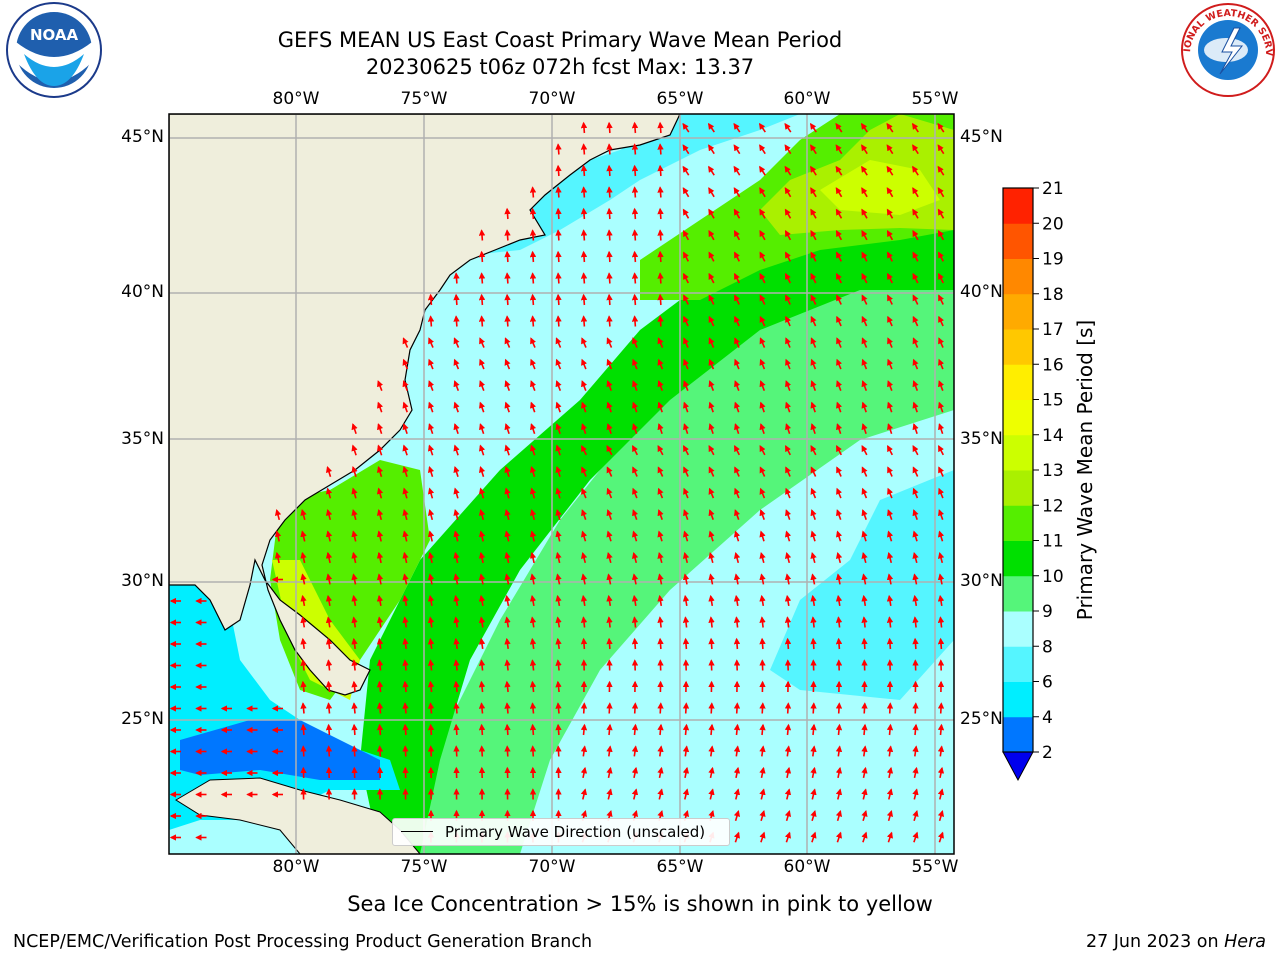 The height and width of the screenshot is (960, 1280). Describe the element at coordinates (1053, 260) in the screenshot. I see `colorbar-tick-label: 19` at that location.